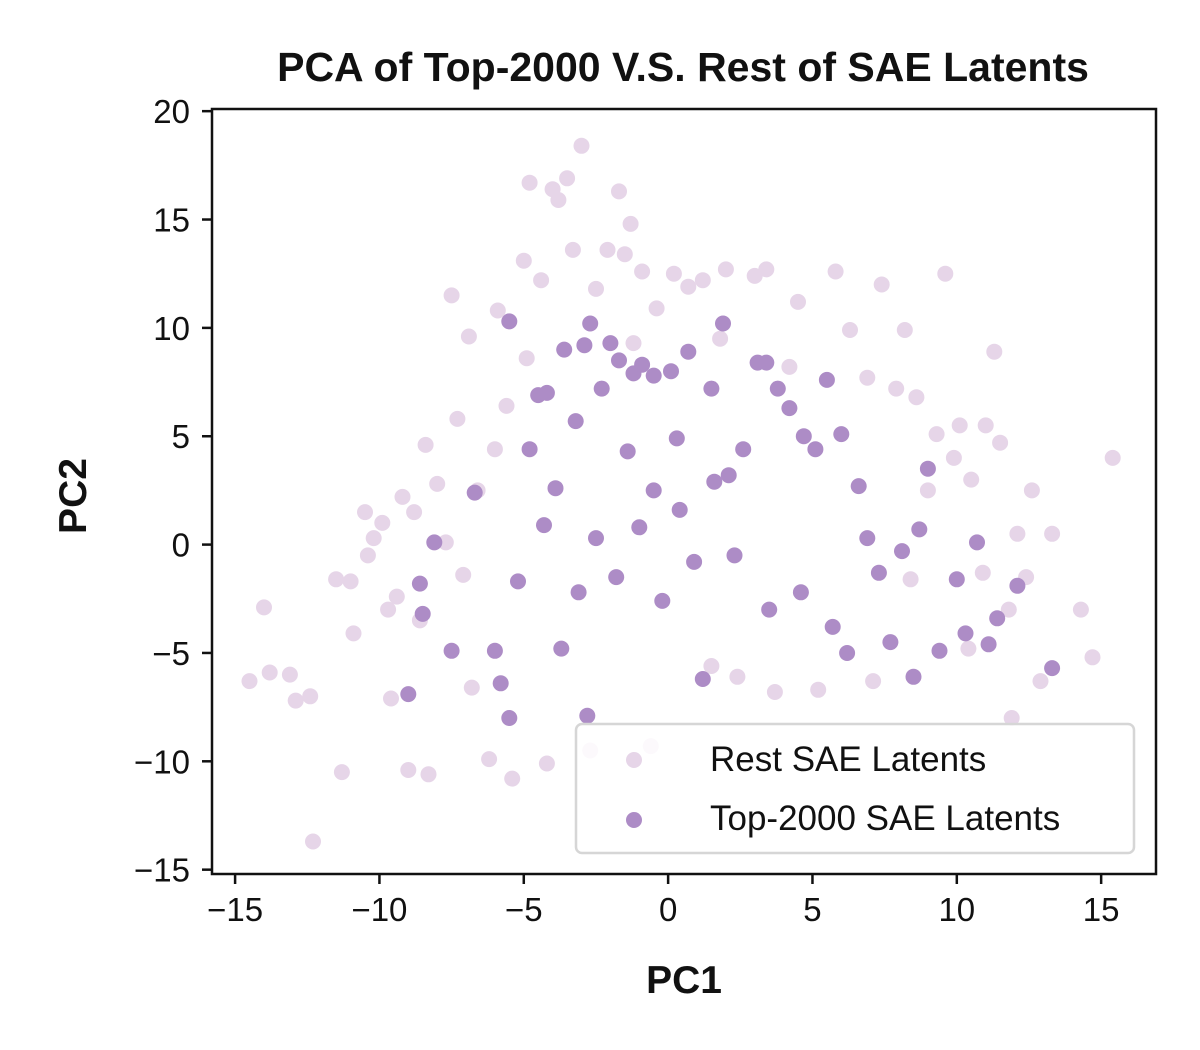 The image size is (1200, 1050). Describe the element at coordinates (956, 909) in the screenshot. I see `x-tick-label: 10` at that location.